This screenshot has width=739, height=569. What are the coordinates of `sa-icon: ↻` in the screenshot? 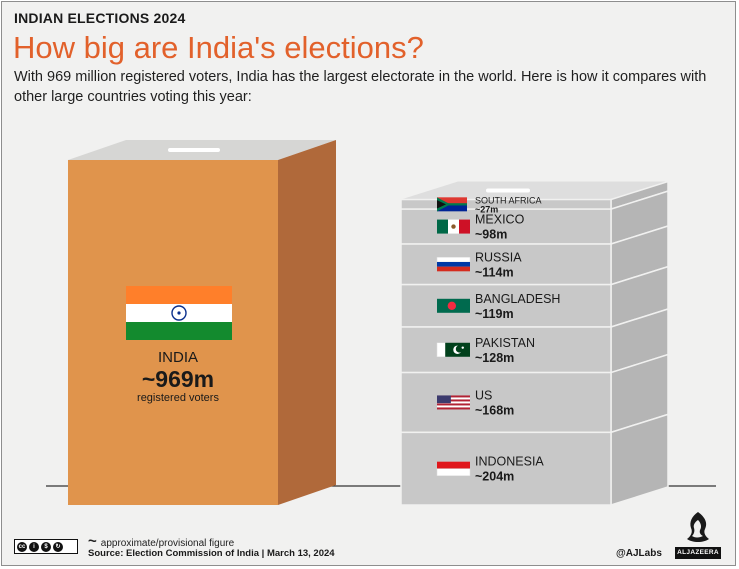 It's located at (58, 546).